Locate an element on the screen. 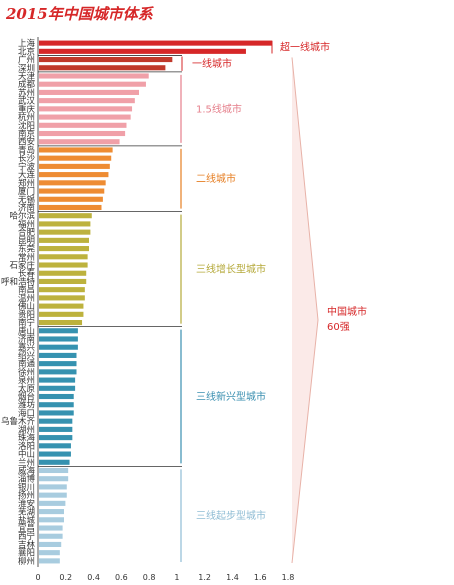 This screenshot has width=454, height=585. city-label: 合肥 is located at coordinates (27, 232).